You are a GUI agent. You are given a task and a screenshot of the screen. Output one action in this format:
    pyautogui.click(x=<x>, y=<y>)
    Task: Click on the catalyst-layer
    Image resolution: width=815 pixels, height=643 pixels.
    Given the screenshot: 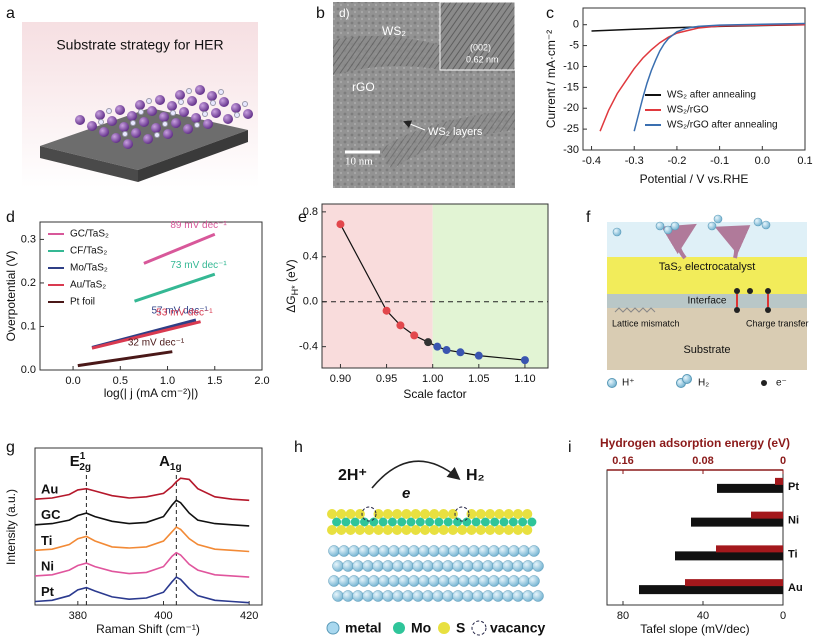 What is the action you would take?
    pyautogui.click(x=707, y=275)
    